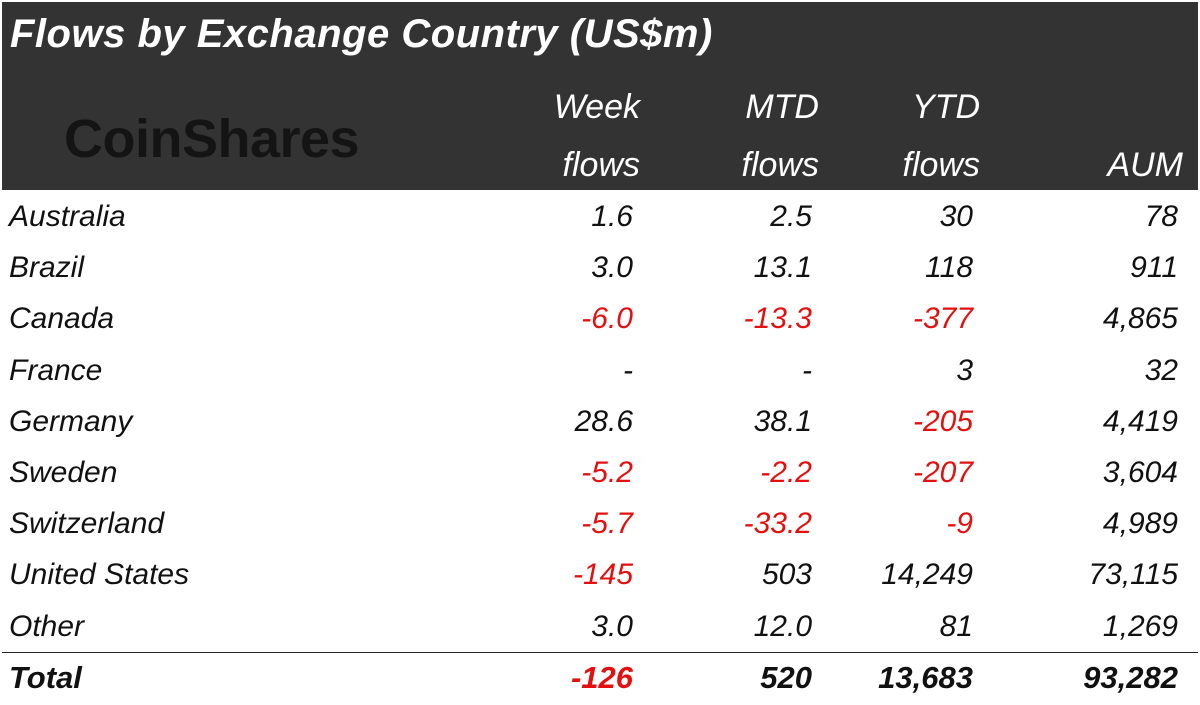  I want to click on country-cell: Other, so click(47, 626).